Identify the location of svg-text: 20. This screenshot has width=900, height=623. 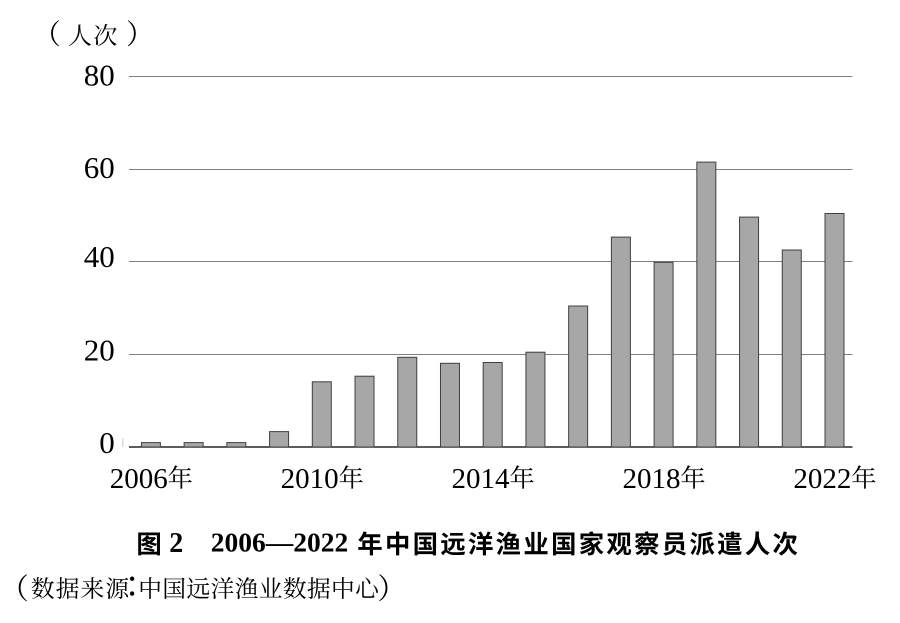
(99, 350).